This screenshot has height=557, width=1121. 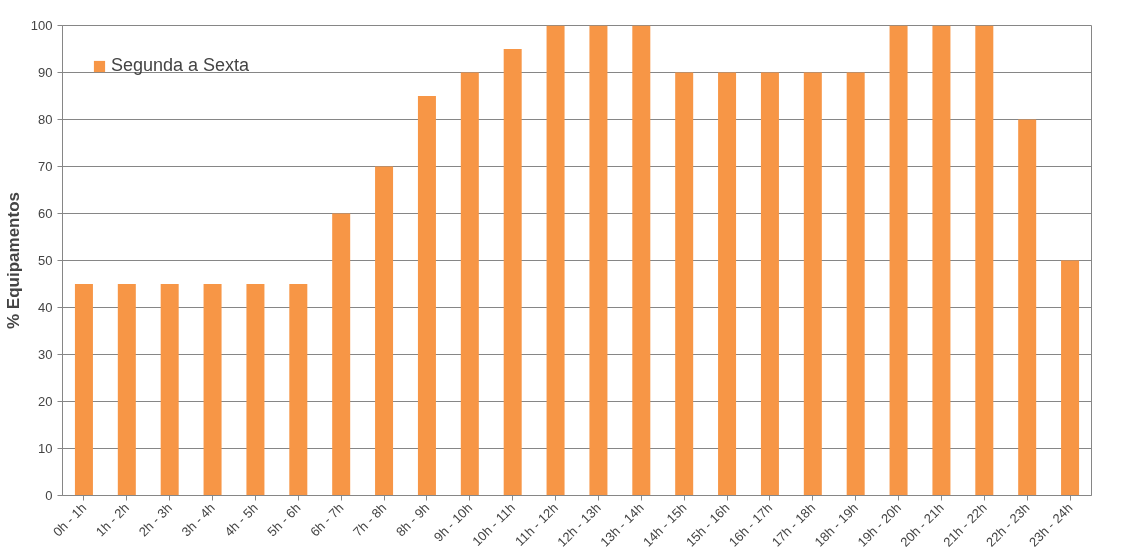 I want to click on y-axis-title: % Equipamentos, so click(x=13, y=260).